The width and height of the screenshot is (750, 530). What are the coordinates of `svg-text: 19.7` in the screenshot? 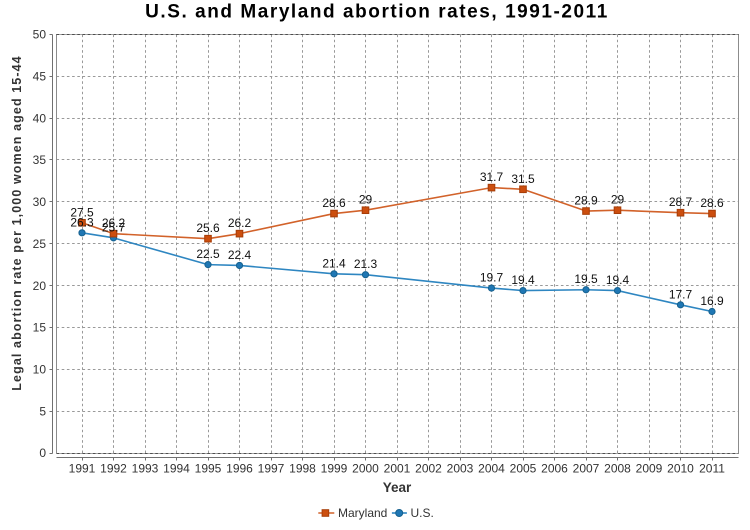 It's located at (492, 278).